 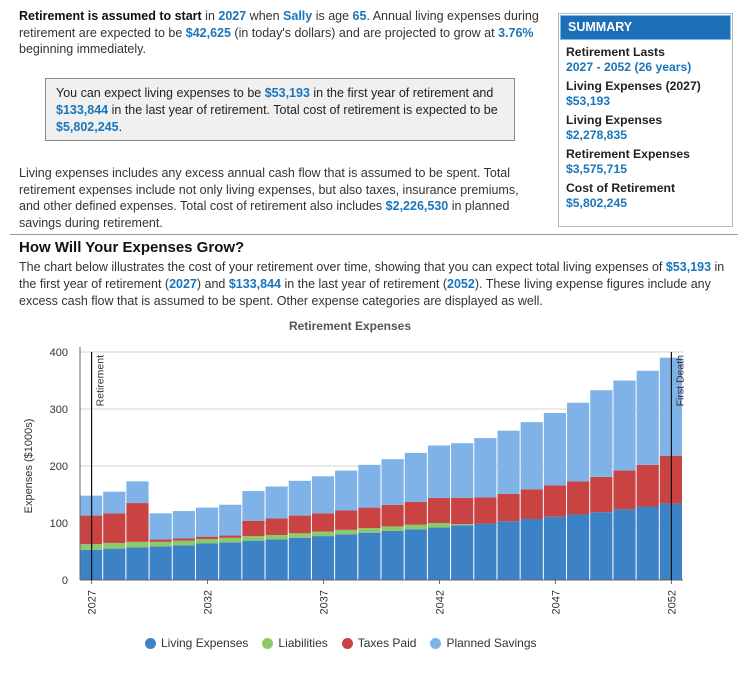 What do you see at coordinates (645, 162) in the screenshot?
I see `summary-item-retirement-expenses: Retirement Expenses $3,575,715` at bounding box center [645, 162].